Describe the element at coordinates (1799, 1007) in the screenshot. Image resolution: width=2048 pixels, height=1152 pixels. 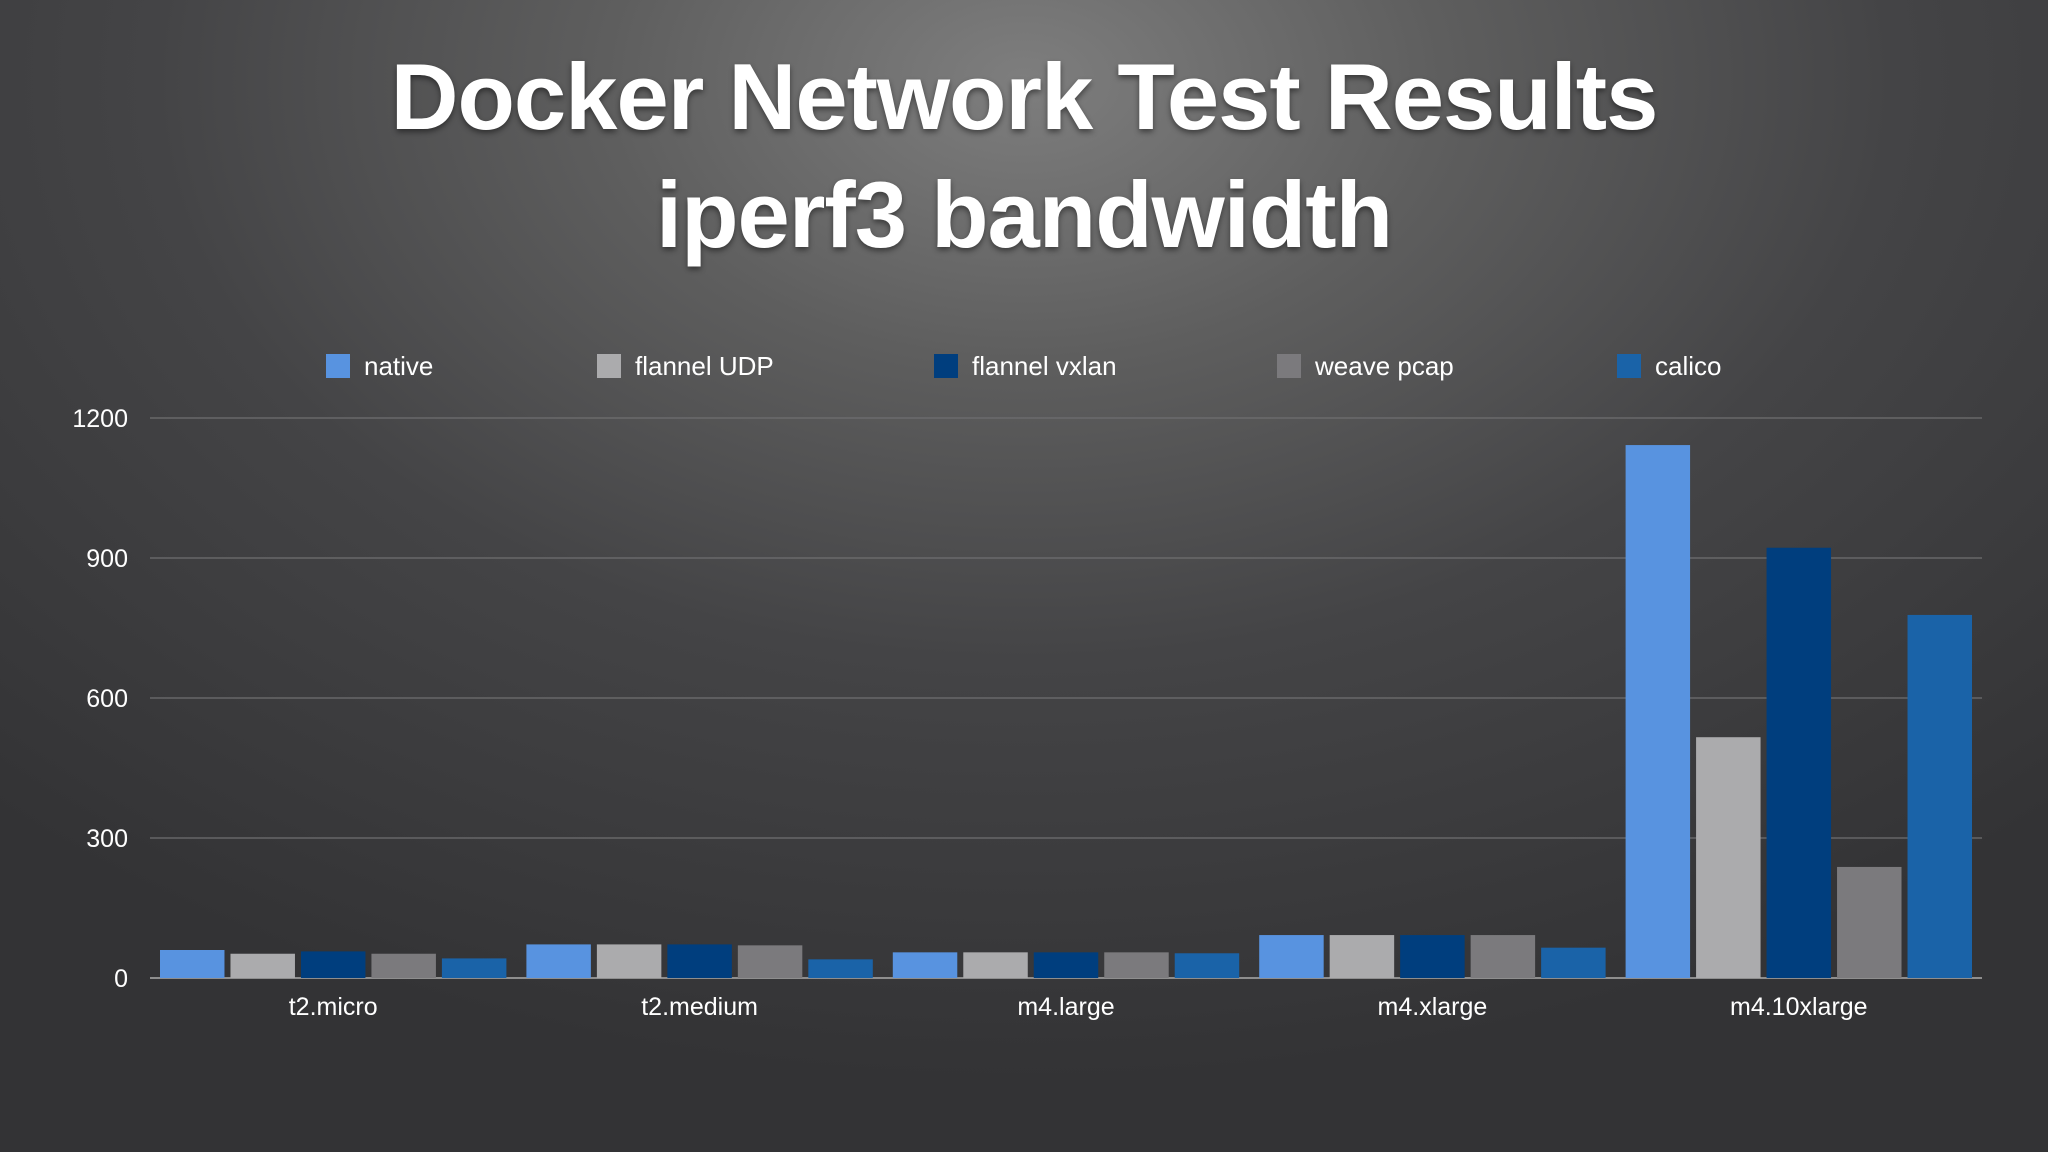
I see `x-tick-label: m4.10xlarge` at that location.